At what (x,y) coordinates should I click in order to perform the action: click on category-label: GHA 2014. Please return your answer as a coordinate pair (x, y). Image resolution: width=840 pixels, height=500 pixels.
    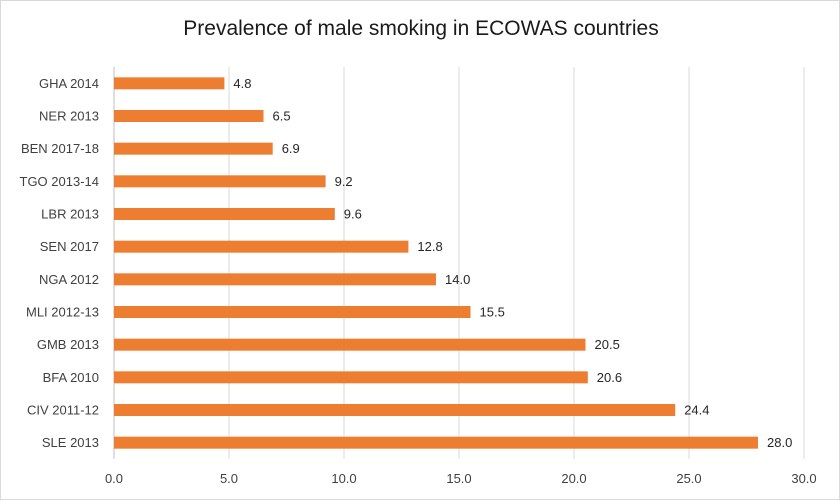
    Looking at the image, I should click on (69, 83).